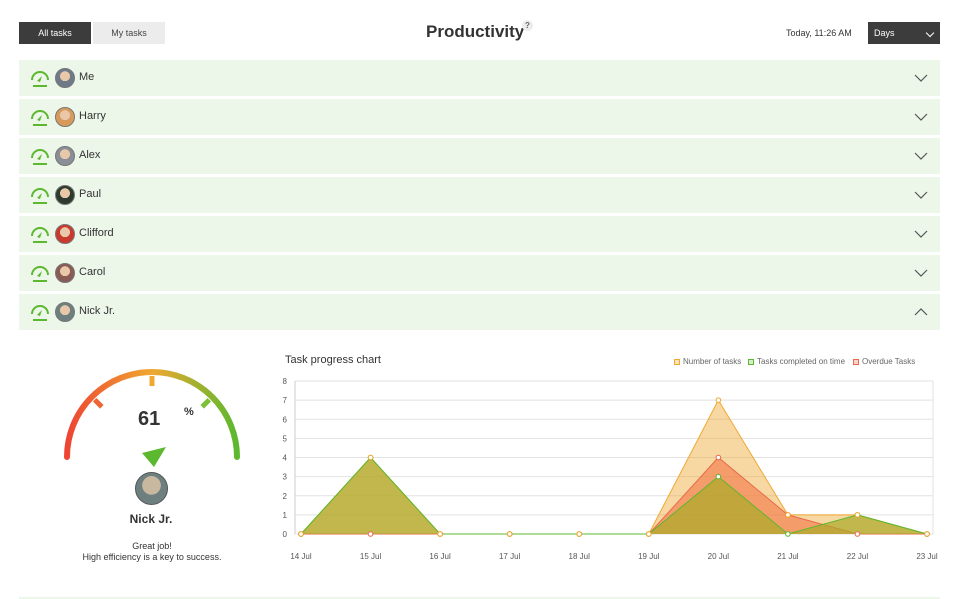  I want to click on y-tick-label: 5, so click(285, 438).